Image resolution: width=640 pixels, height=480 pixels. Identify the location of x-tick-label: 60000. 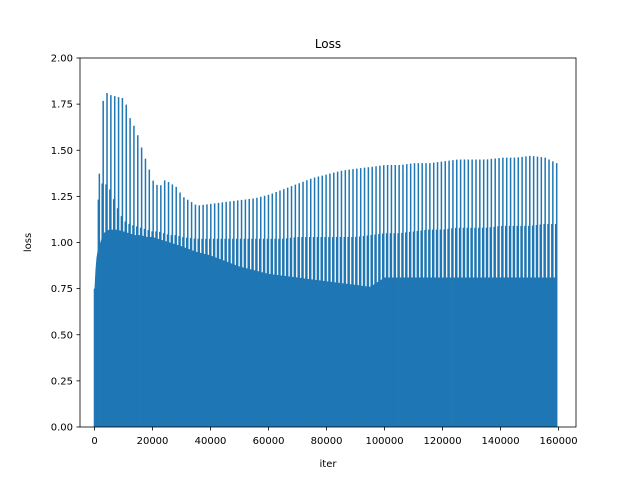
(269, 441).